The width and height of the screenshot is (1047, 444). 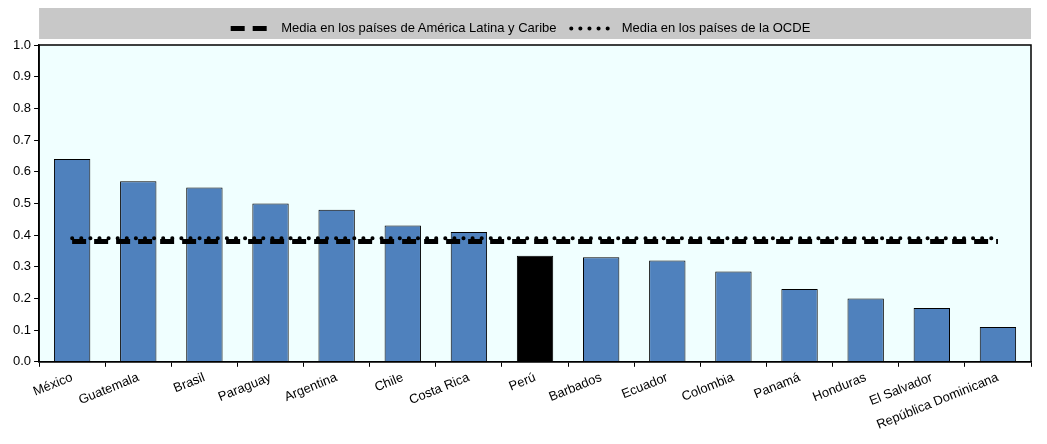 What do you see at coordinates (22, 329) in the screenshot?
I see `y-tick-label: 0.1` at bounding box center [22, 329].